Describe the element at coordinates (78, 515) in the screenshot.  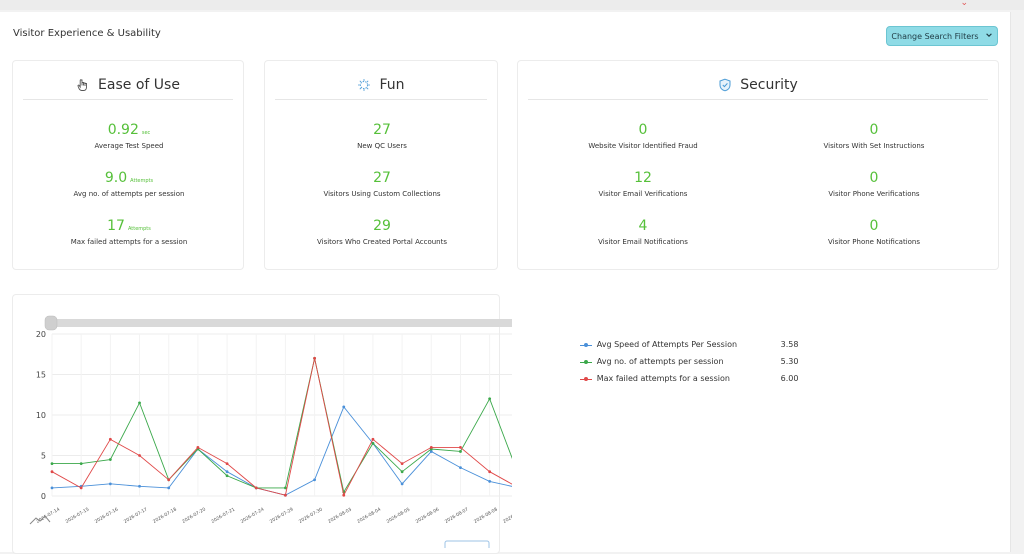
I see `x-tick-label: 2026-07-15` at that location.